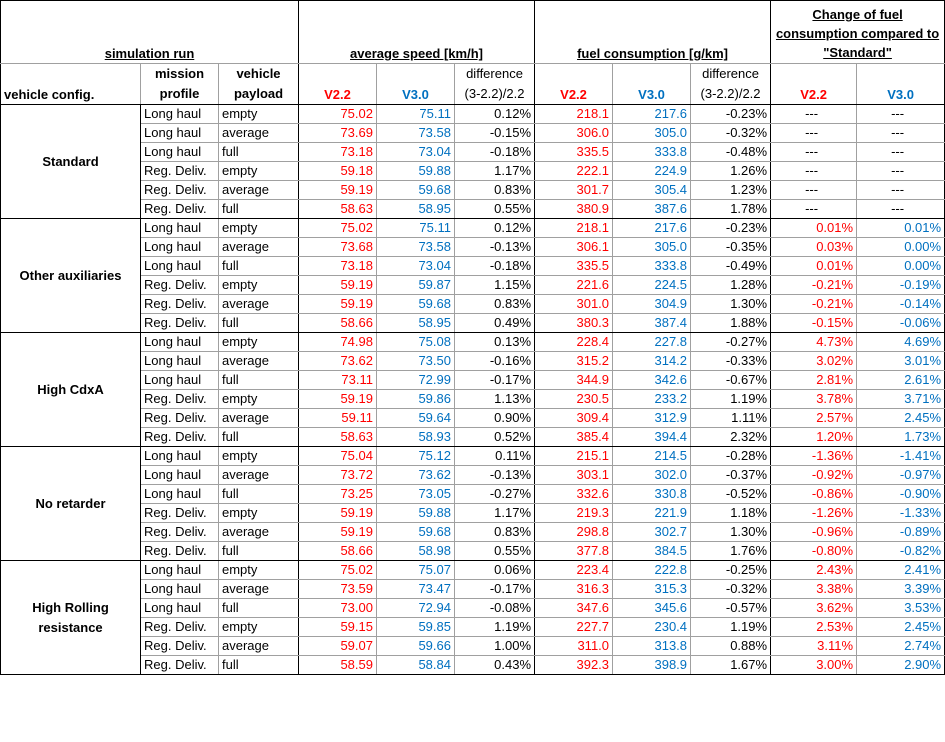 This screenshot has height=742, width=945. I want to click on change-v22-cell: -0.80%, so click(814, 551).